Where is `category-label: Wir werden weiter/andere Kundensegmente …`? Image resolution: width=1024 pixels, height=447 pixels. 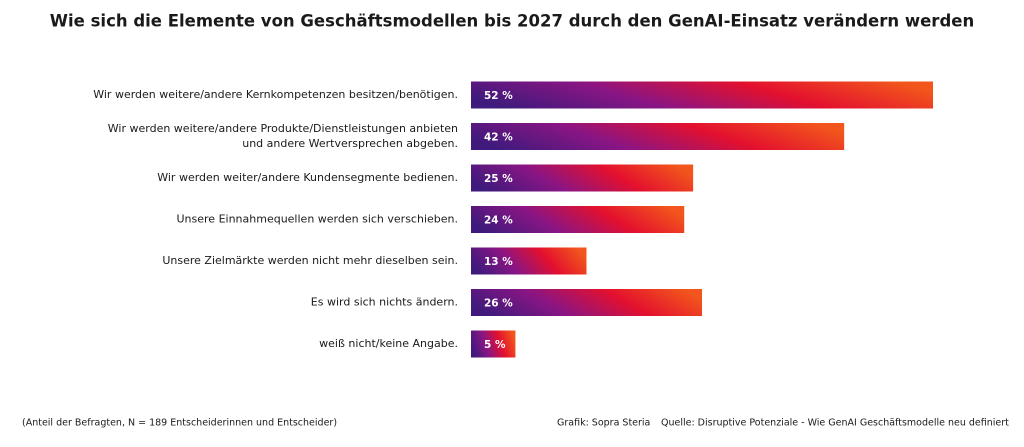 category-label: Wir werden weiter/andere Kundensegmente … is located at coordinates (307, 177).